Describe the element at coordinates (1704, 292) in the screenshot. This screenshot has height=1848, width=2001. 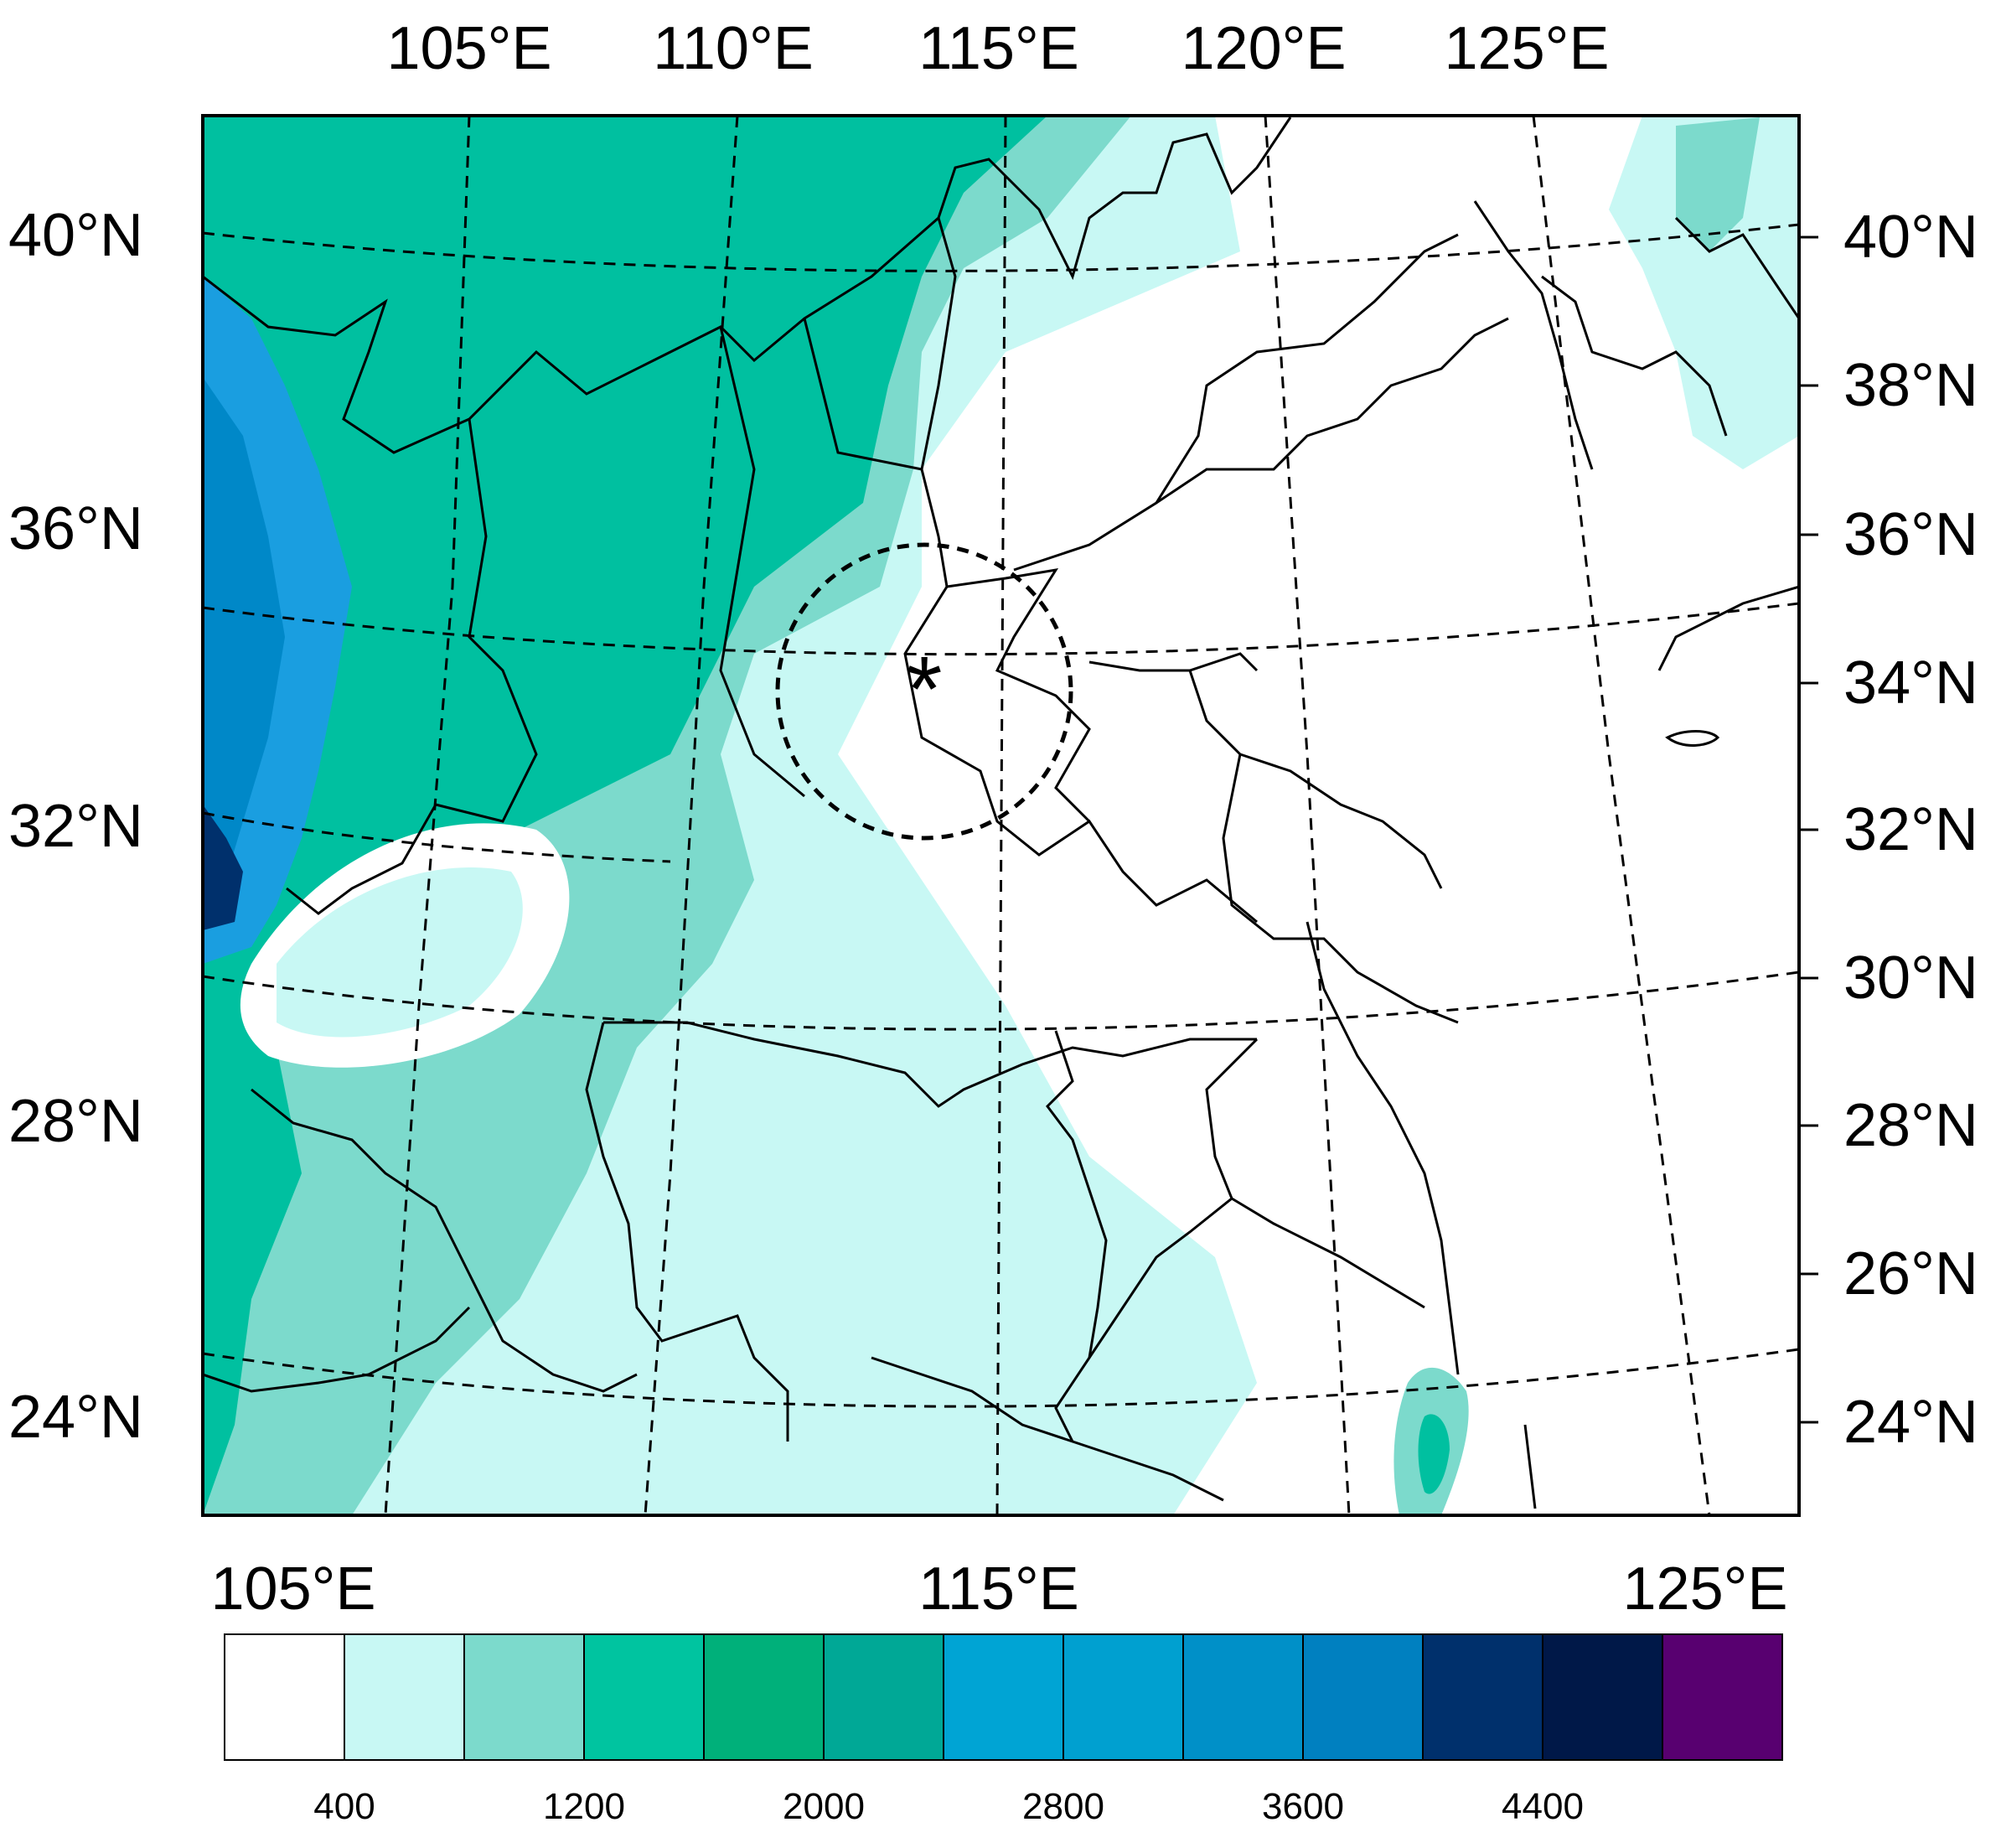
I see `korea-hills` at that location.